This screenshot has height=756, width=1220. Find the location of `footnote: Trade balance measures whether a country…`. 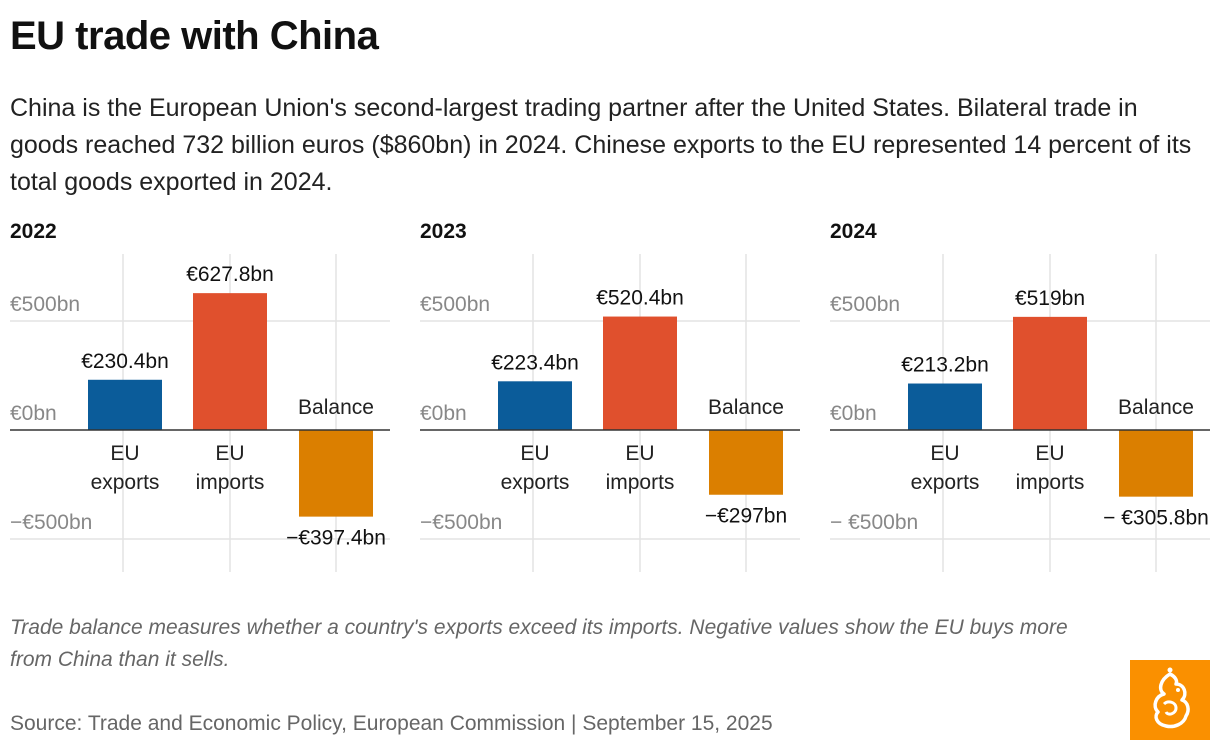

footnote: Trade balance measures whether a country… is located at coordinates (539, 643).